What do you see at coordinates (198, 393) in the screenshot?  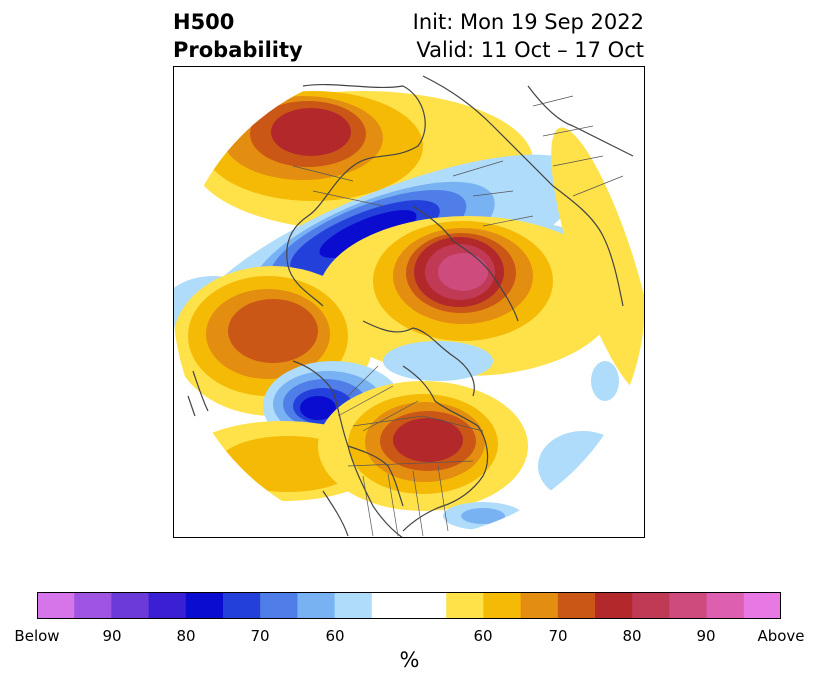 I see `coast-alaska` at bounding box center [198, 393].